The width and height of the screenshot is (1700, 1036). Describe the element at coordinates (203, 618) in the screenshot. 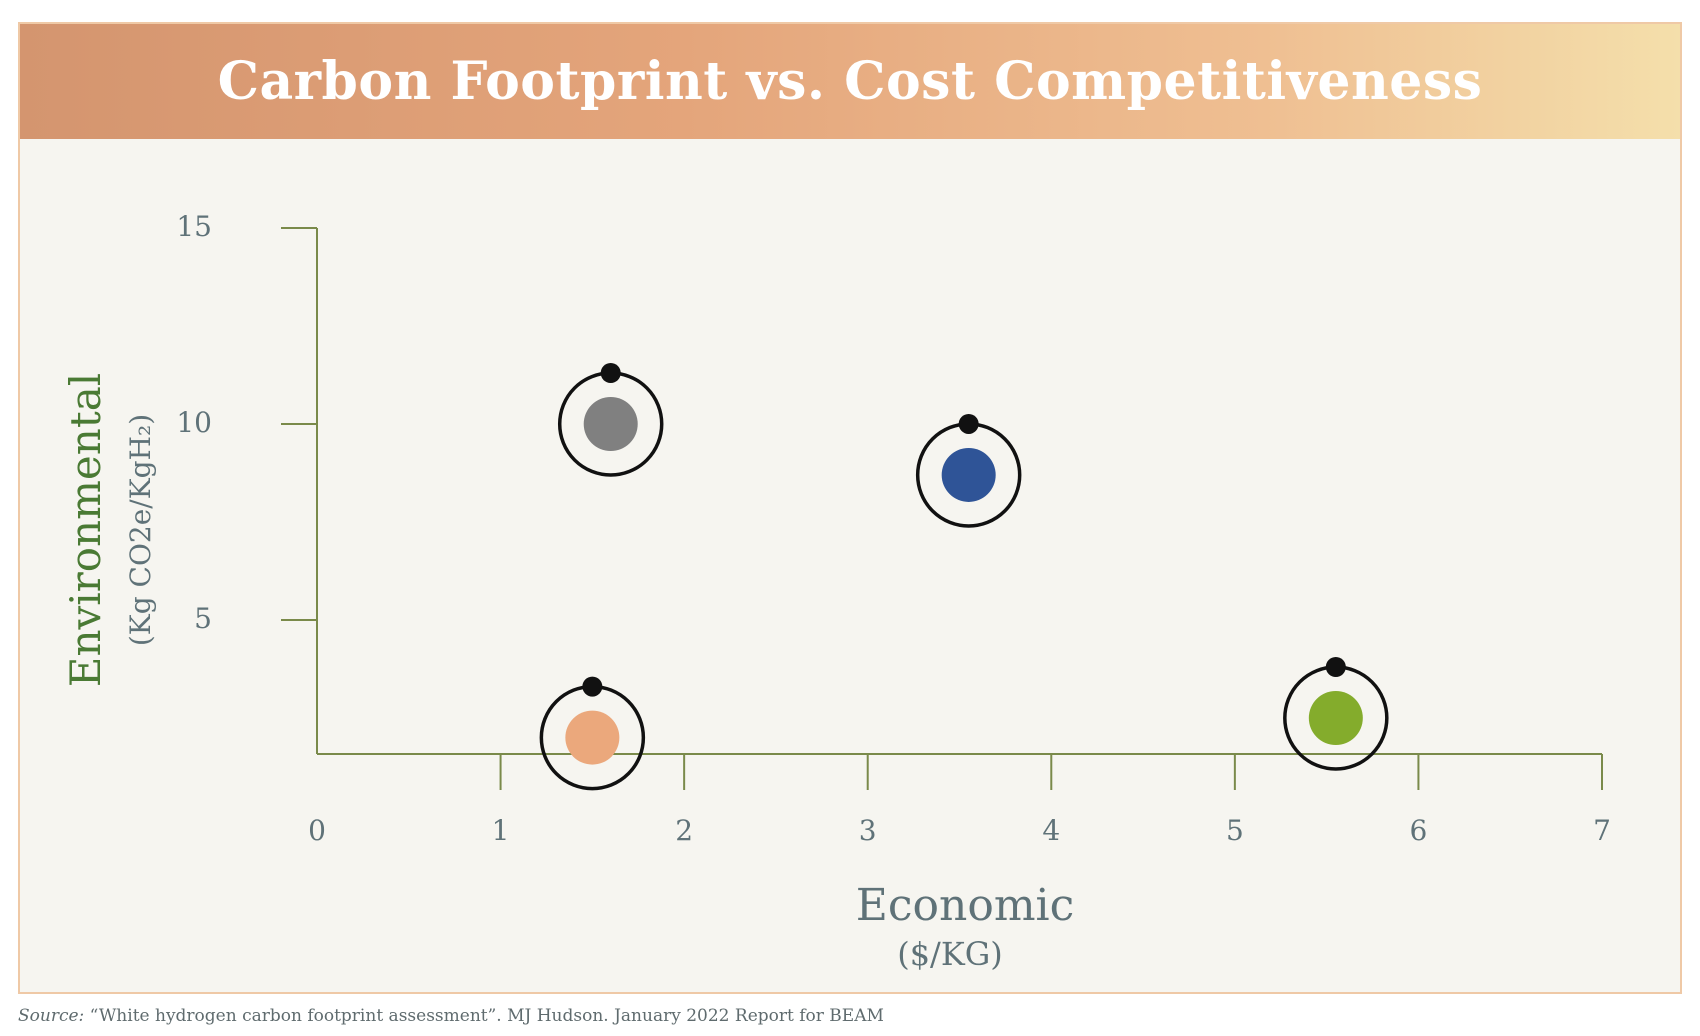

I see `y-tick-label: 5` at that location.